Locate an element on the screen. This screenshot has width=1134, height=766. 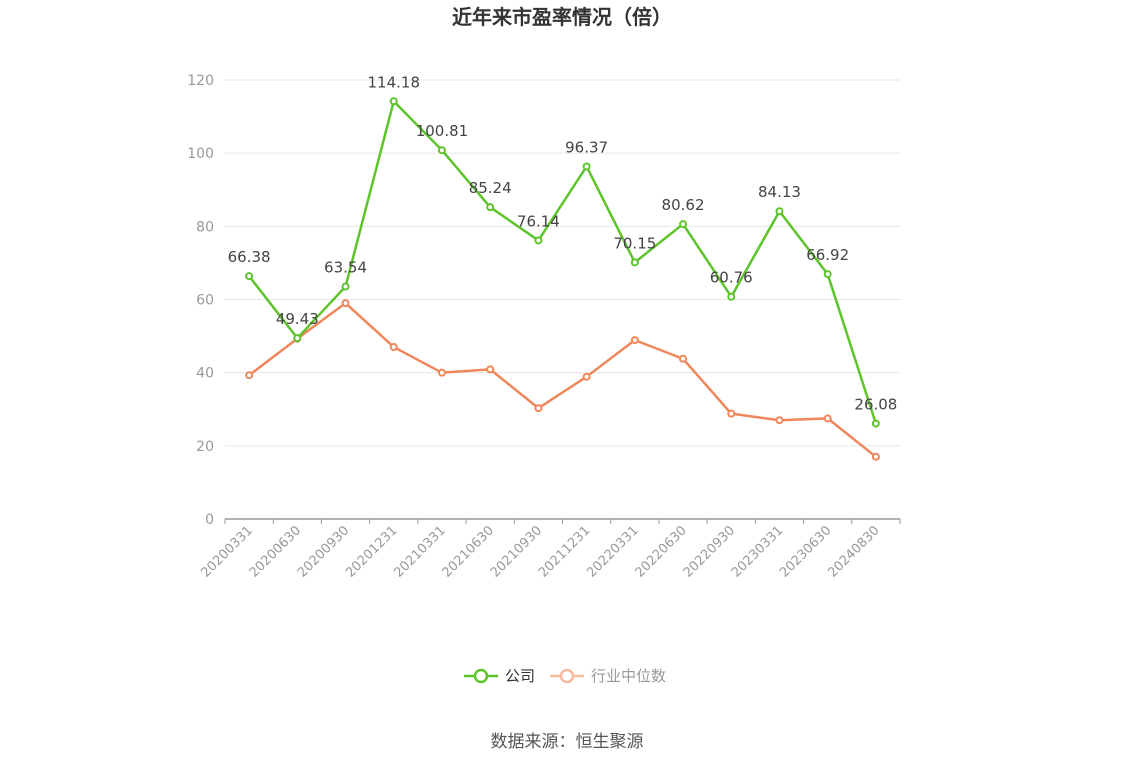
y-tick-label: 60 is located at coordinates (205, 301).